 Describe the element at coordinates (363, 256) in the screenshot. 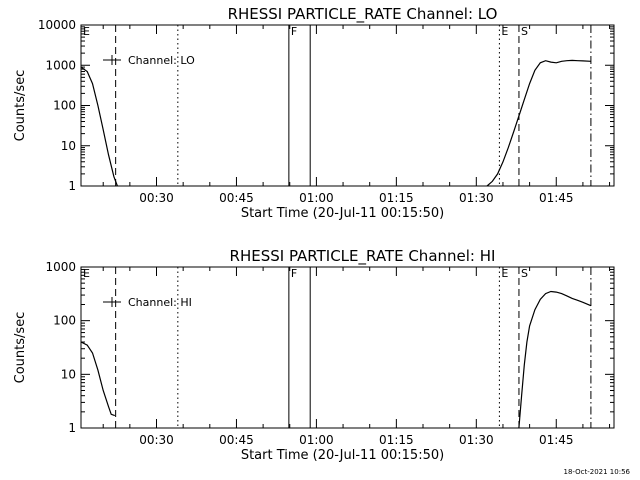

I see `chart-title: RHESSI PARTICLE_RATE Channel: HI` at that location.